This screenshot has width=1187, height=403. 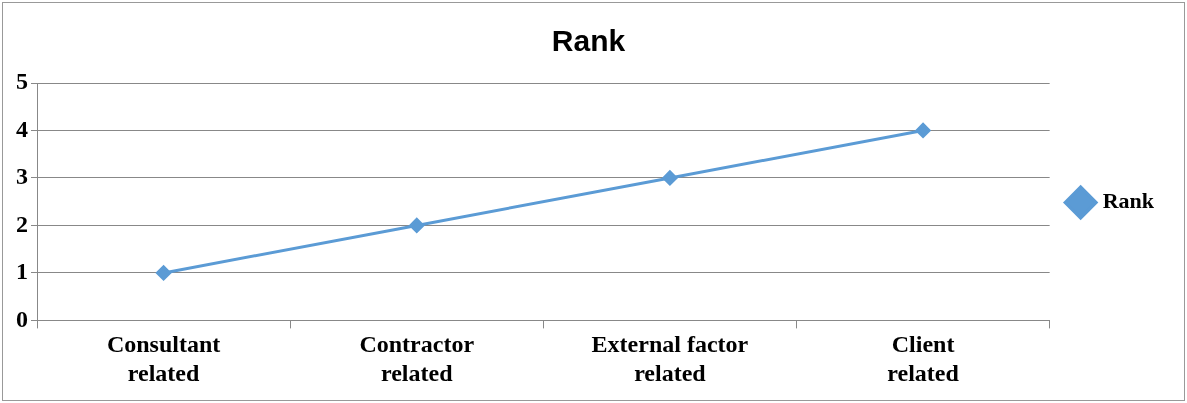 What do you see at coordinates (923, 358) in the screenshot?
I see `x-tick-label: Client related` at bounding box center [923, 358].